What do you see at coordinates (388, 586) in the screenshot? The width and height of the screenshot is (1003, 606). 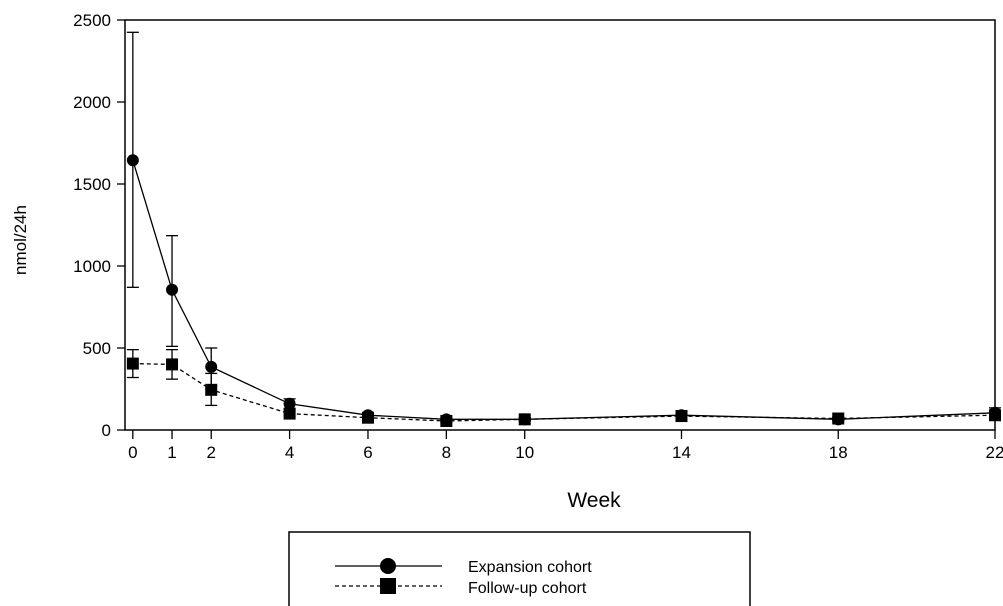 I see `legend-marker-follow-up-cohort` at bounding box center [388, 586].